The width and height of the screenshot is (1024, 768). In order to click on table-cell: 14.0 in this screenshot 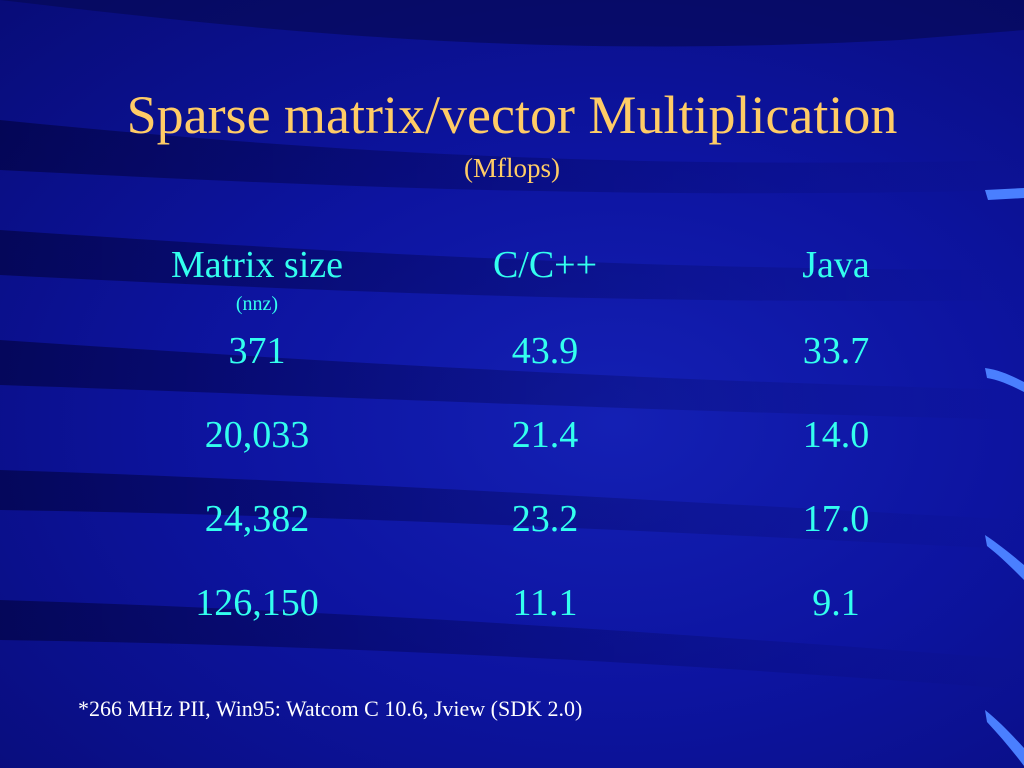, I will do `click(836, 435)`.